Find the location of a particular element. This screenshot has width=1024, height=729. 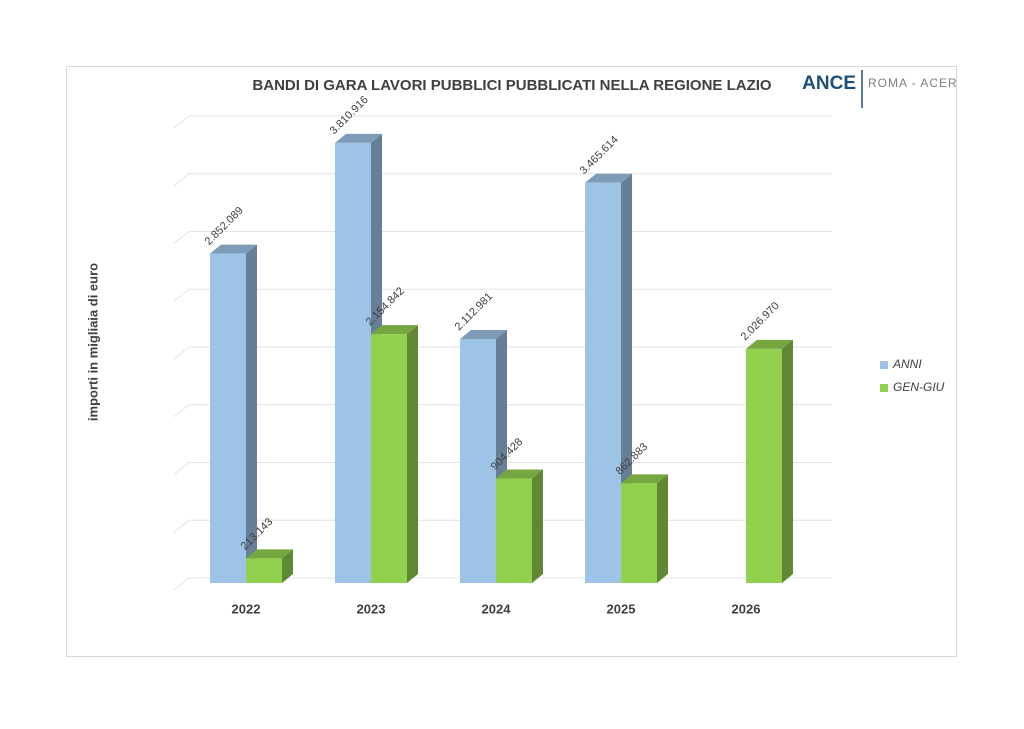

y-axis-label: importi in migliaia di euro is located at coordinates (92, 342).